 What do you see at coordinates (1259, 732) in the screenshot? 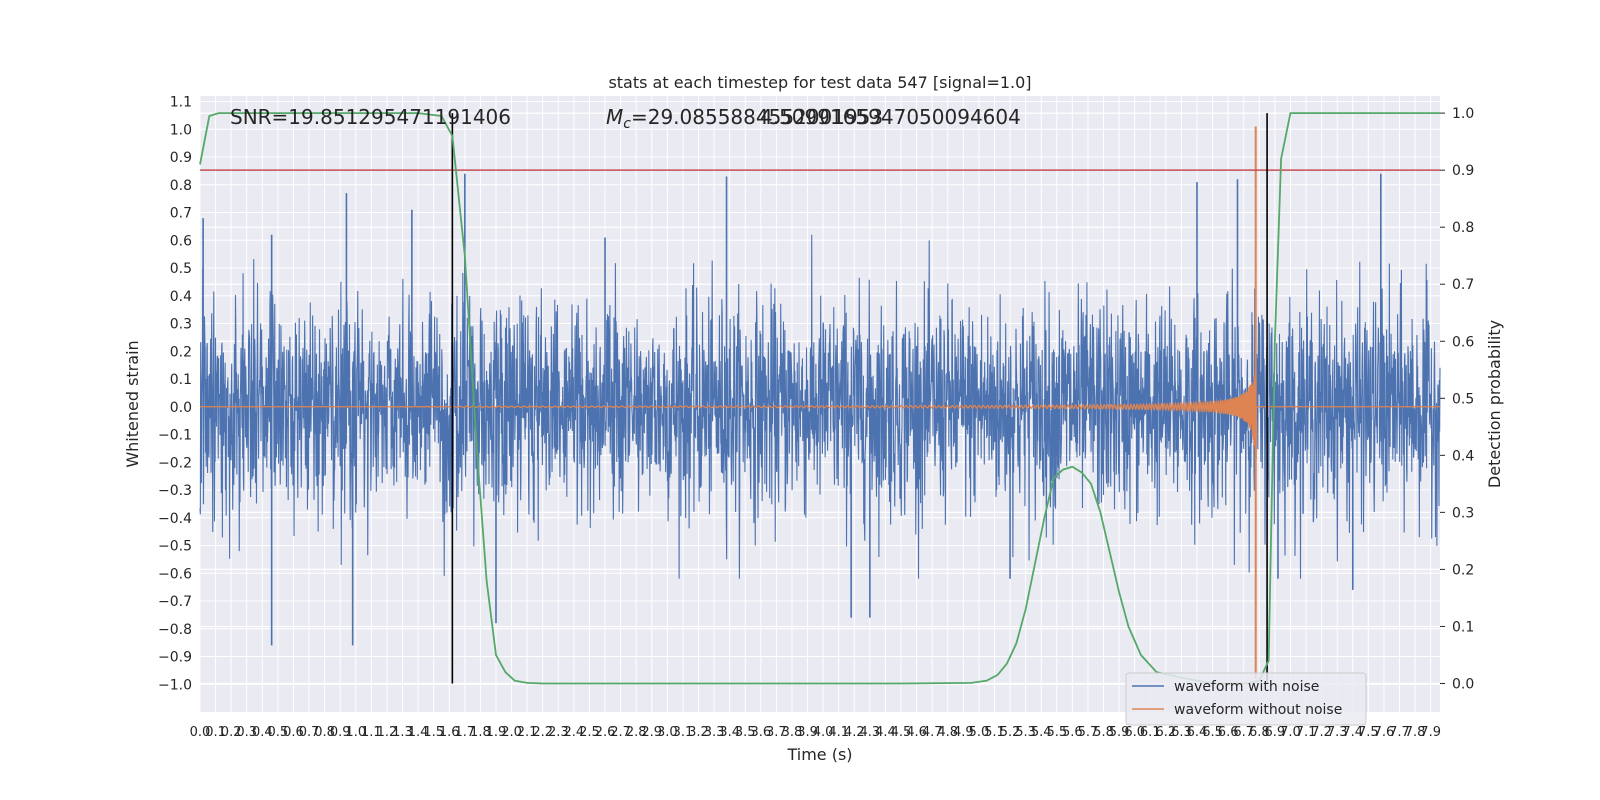
I see `x-tick-label: 6.8` at bounding box center [1259, 732].